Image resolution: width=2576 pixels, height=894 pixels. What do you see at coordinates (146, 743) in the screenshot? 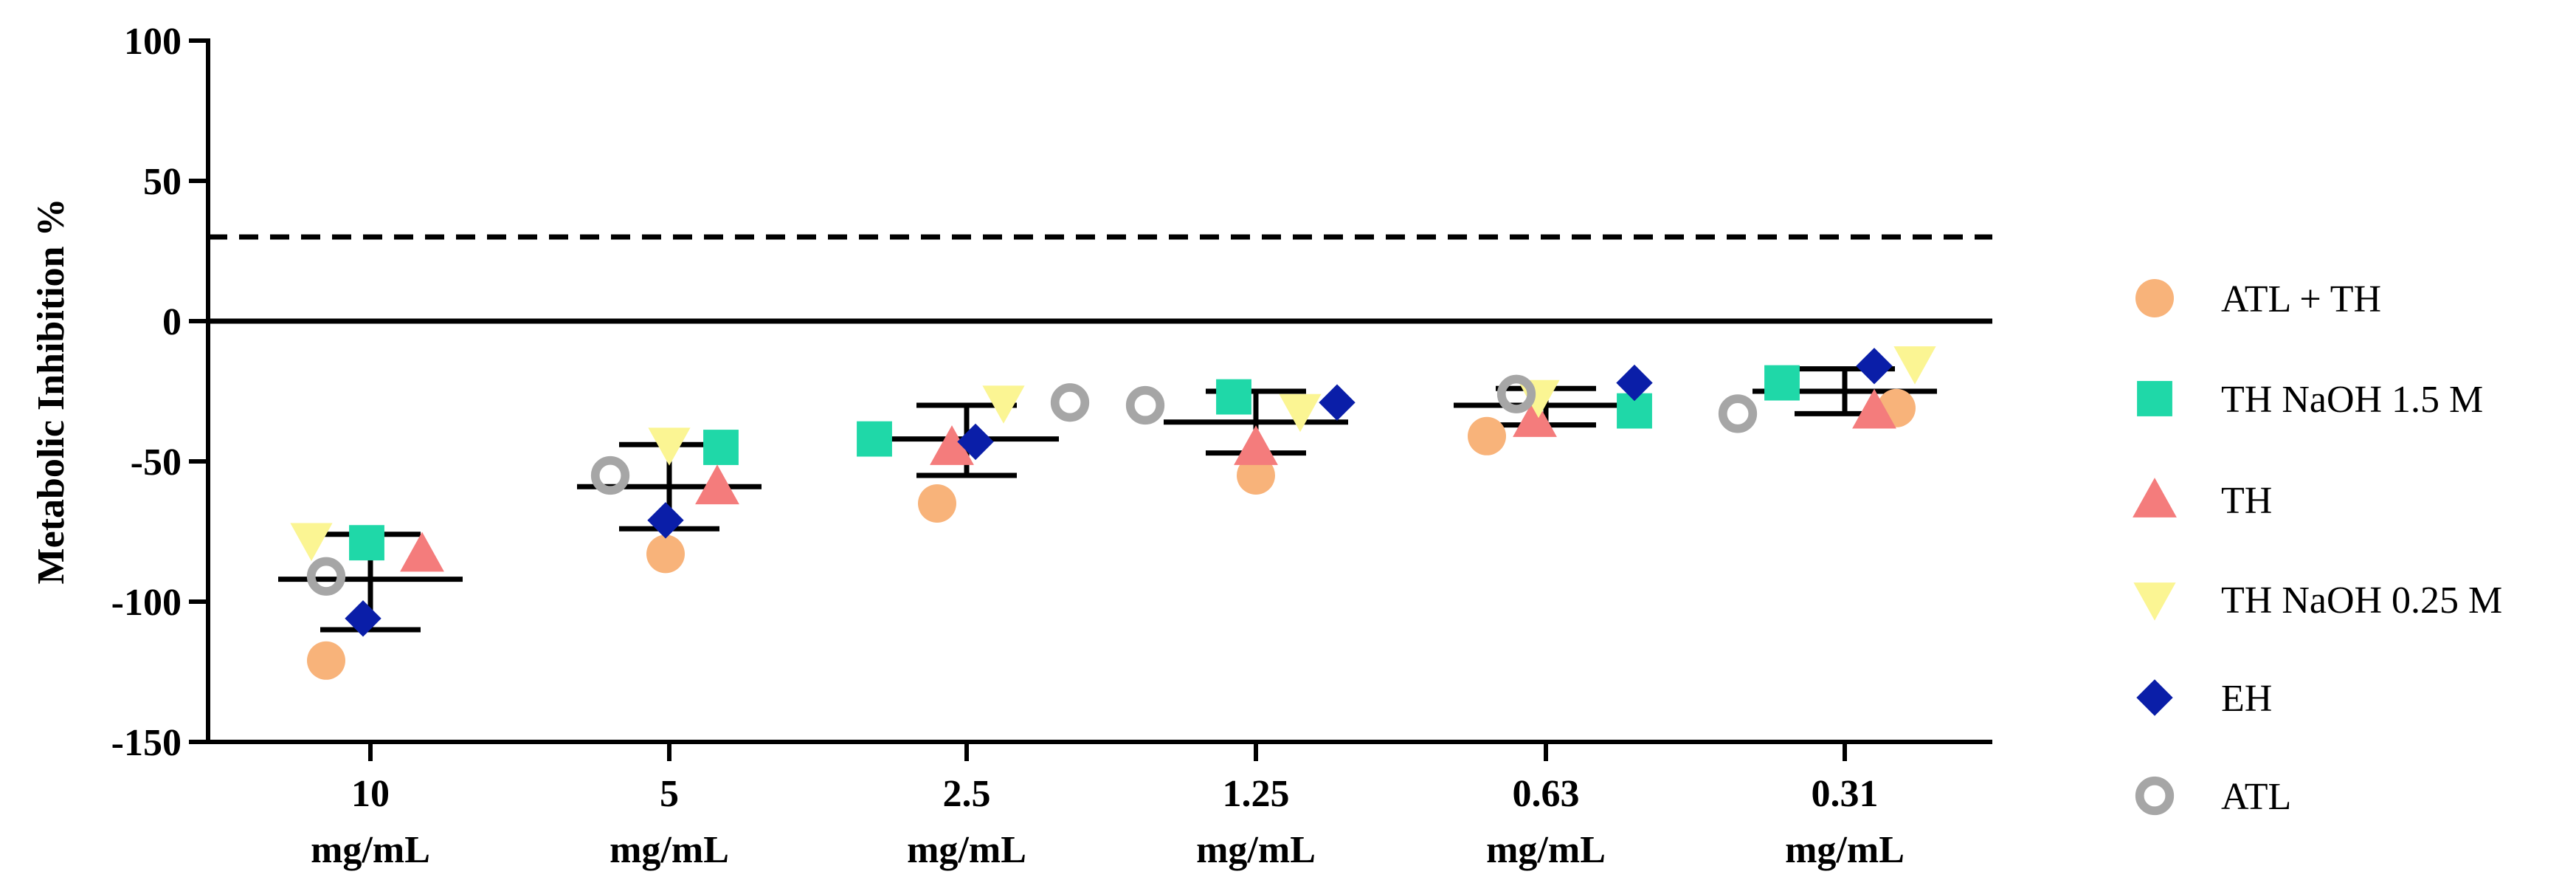
I see `y-tick-label: -150` at bounding box center [146, 743].